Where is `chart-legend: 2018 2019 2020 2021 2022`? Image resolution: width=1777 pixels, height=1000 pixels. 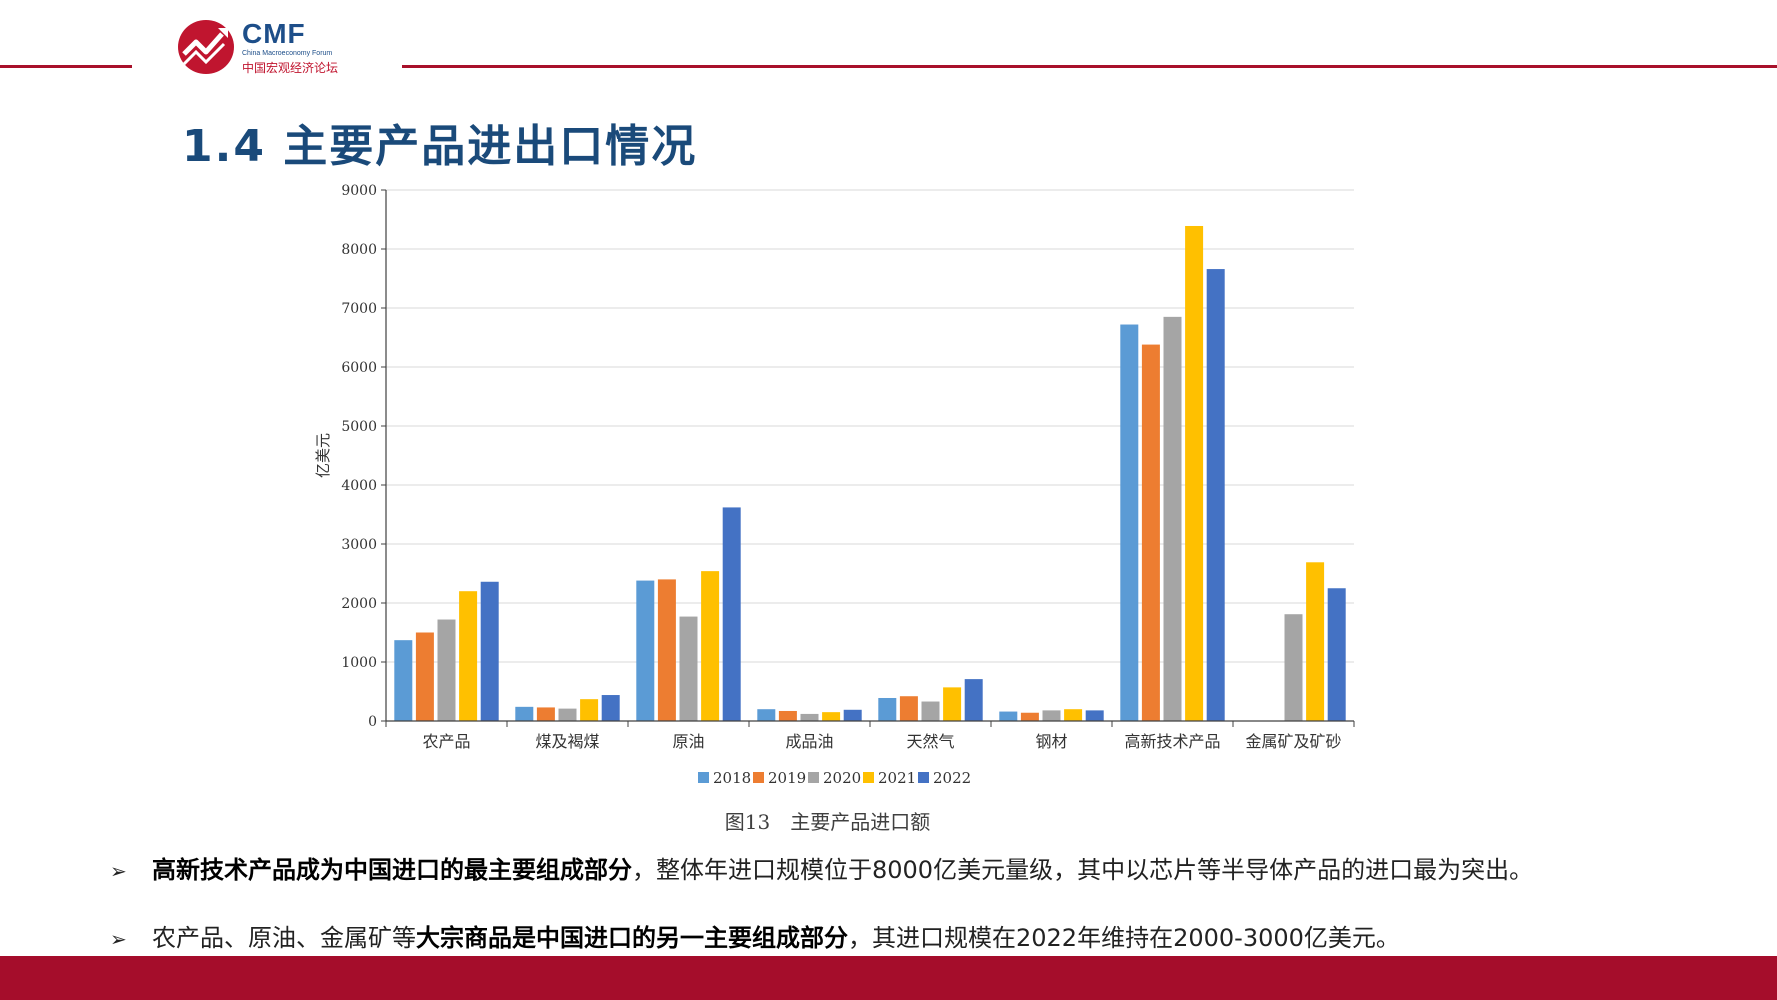
chart-legend: 2018 2019 2020 2021 2022 is located at coordinates (834, 778).